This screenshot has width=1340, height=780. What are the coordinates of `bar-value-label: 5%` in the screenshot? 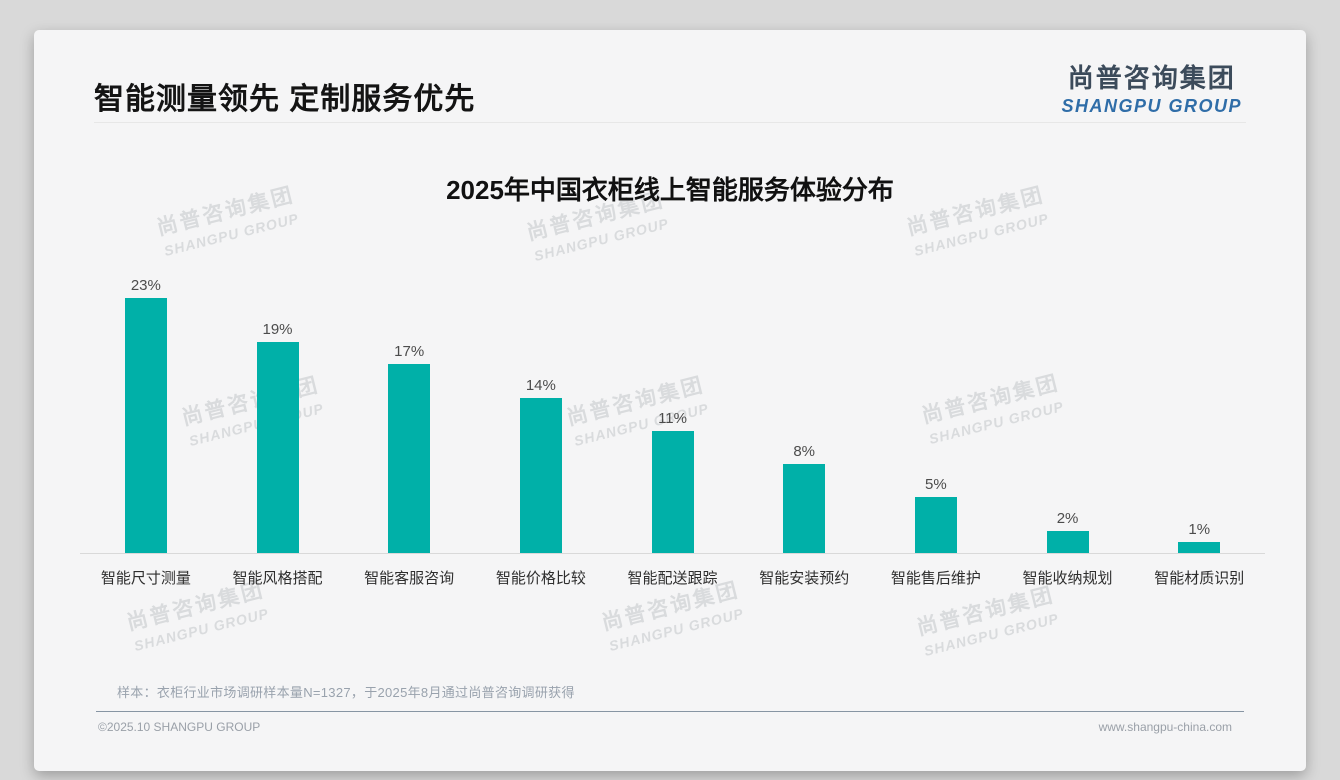 It's located at (936, 484).